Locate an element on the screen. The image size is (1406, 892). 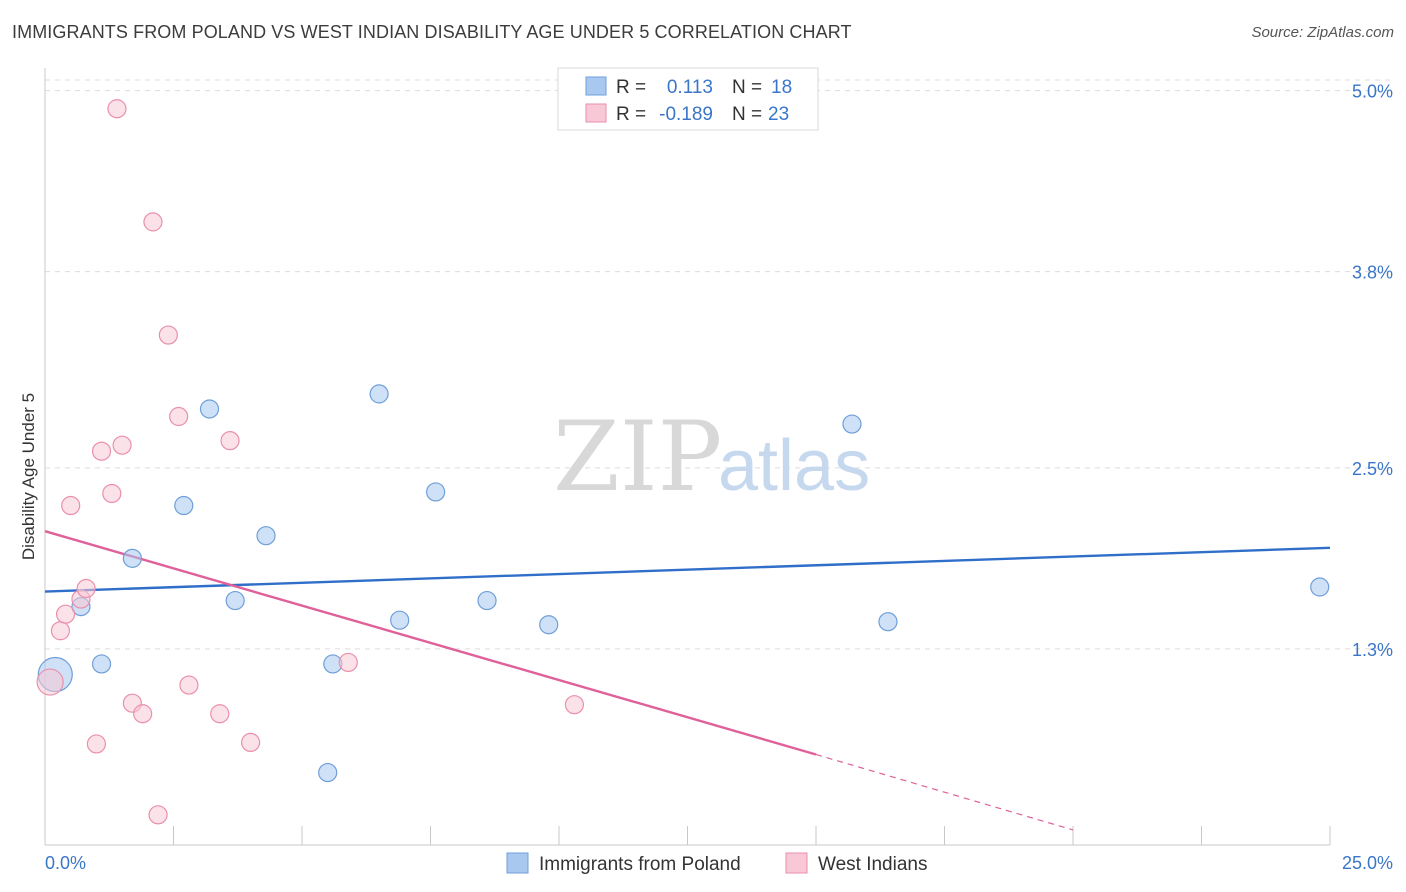
series-legend: Immigrants from Poland West Indians is located at coordinates (716, 863).